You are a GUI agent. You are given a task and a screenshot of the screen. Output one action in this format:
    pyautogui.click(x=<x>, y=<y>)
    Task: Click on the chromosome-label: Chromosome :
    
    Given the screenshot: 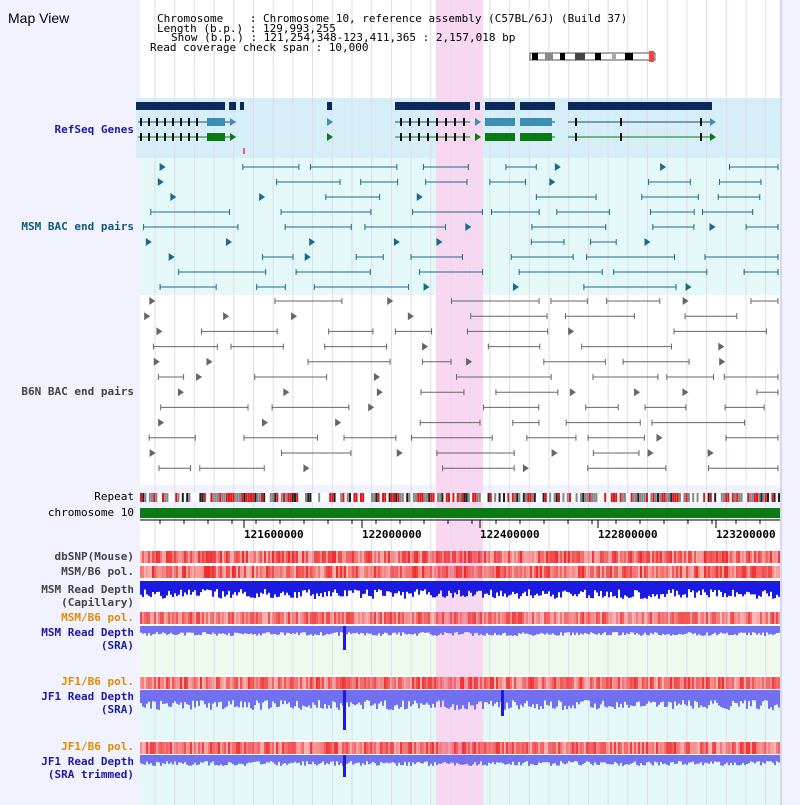 What is the action you would take?
    pyautogui.click(x=210, y=18)
    